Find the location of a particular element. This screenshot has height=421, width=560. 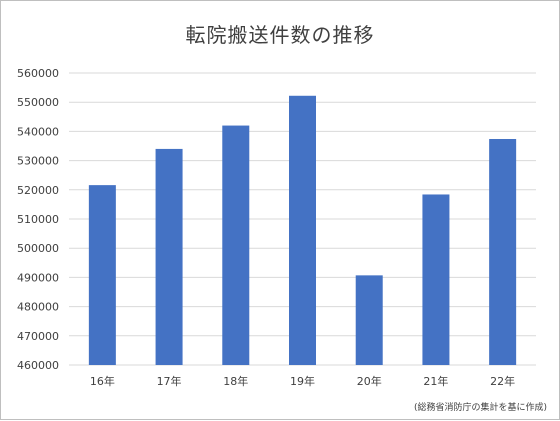

bar-19年 is located at coordinates (302, 230).